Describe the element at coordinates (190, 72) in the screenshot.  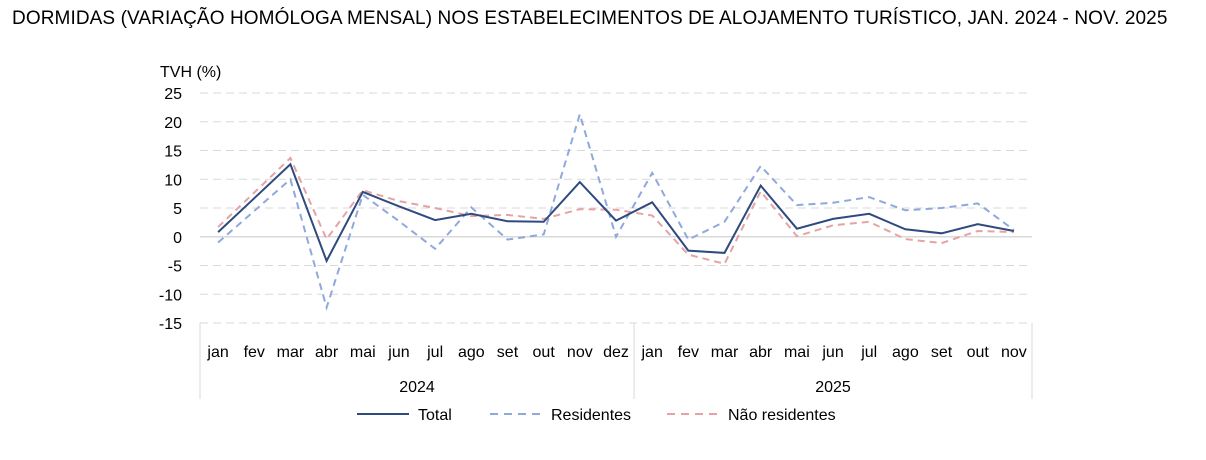
I see `y-axis-label: TVH (%)` at that location.